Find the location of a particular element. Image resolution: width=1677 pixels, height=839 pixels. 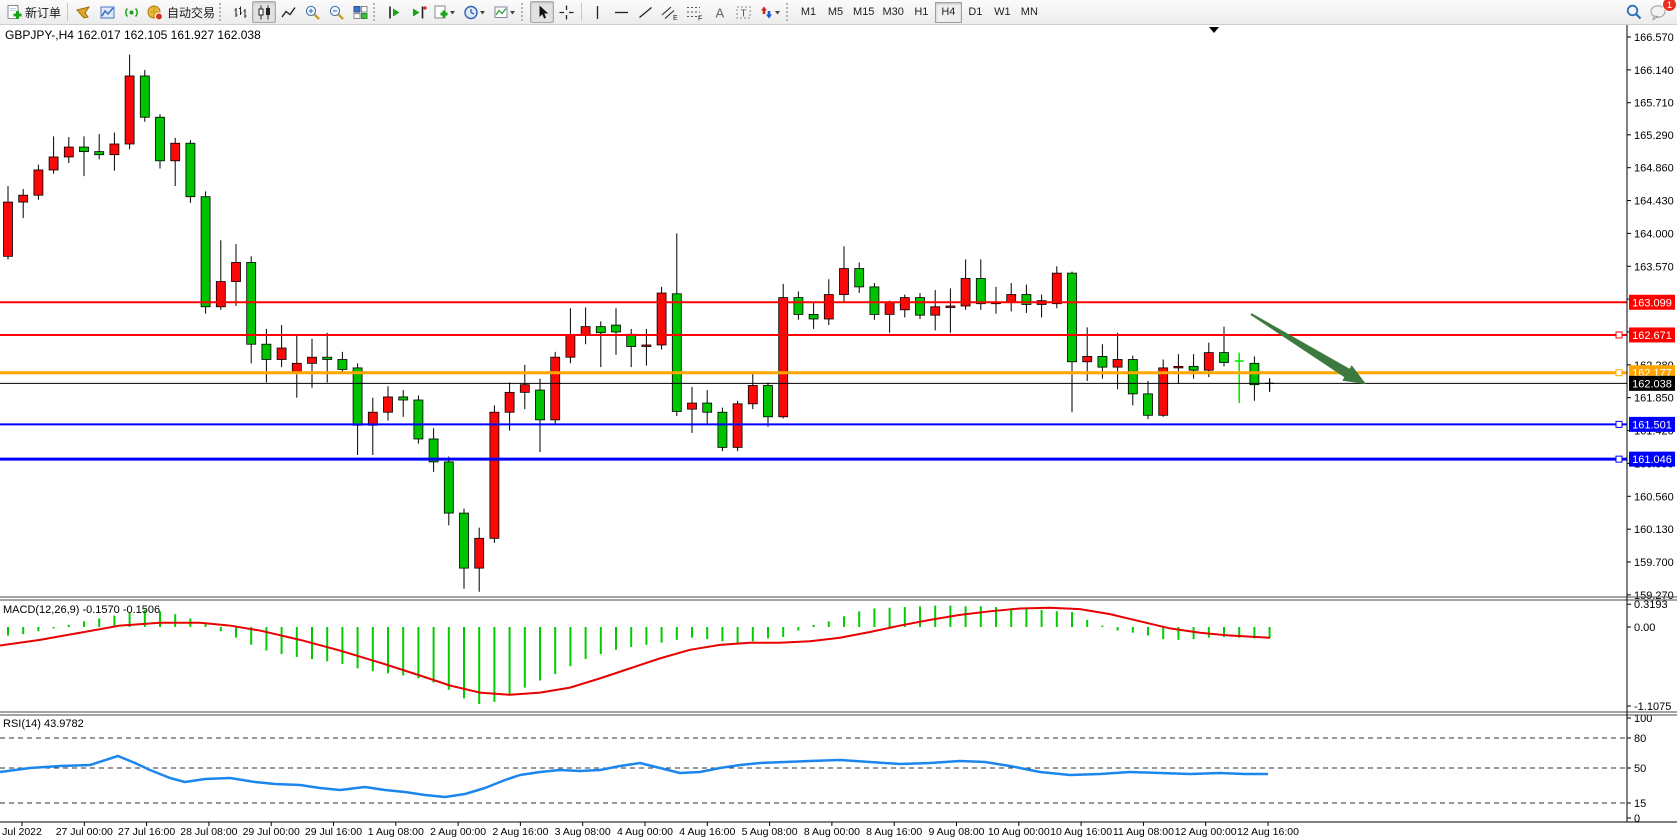

timeframe-mn: MN is located at coordinates (1029, 12).